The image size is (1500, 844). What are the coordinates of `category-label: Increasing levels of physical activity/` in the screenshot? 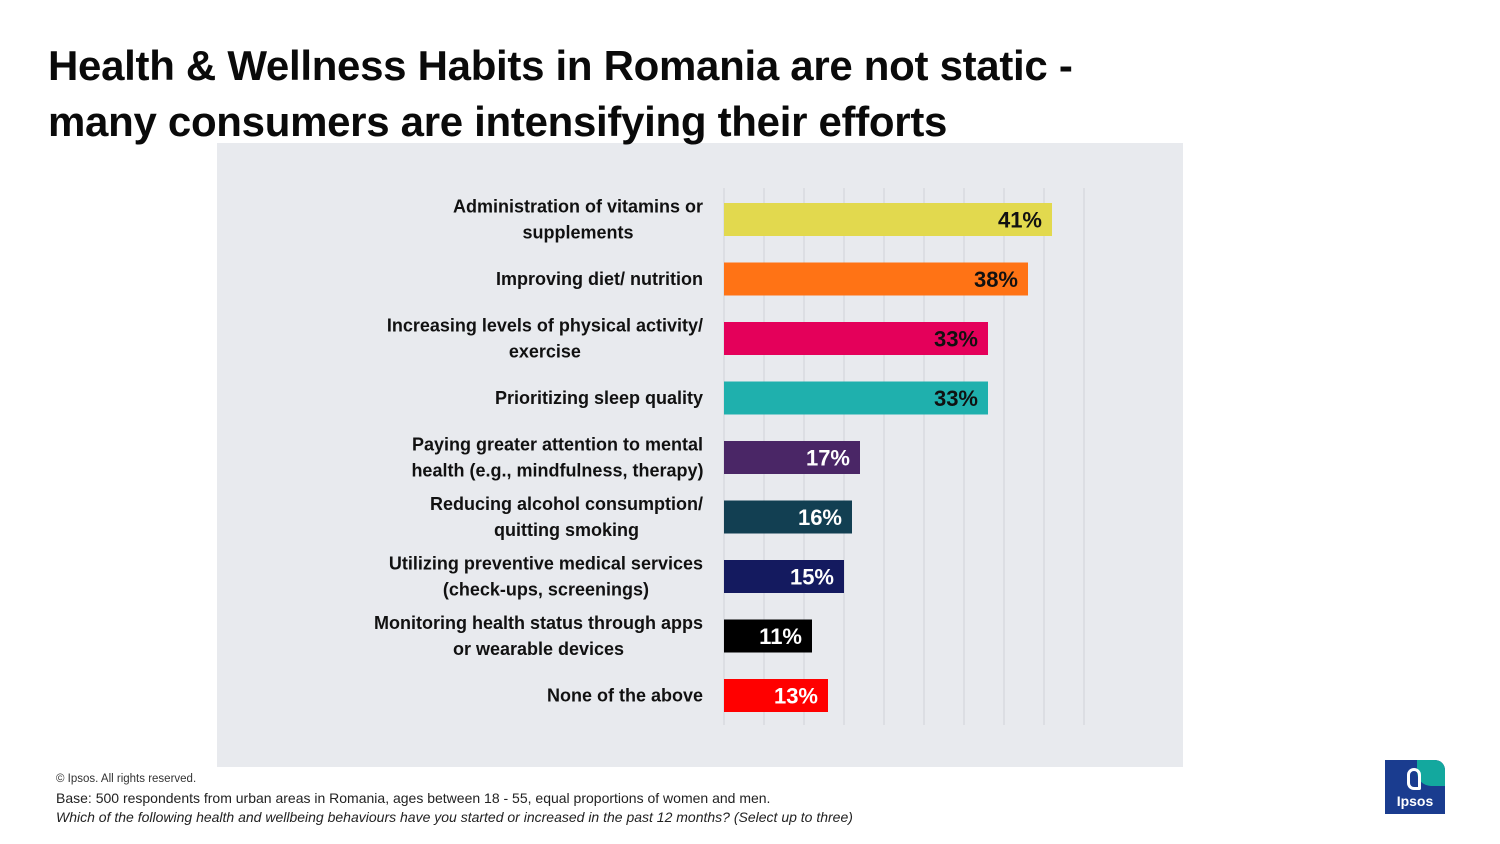 It's located at (545, 326).